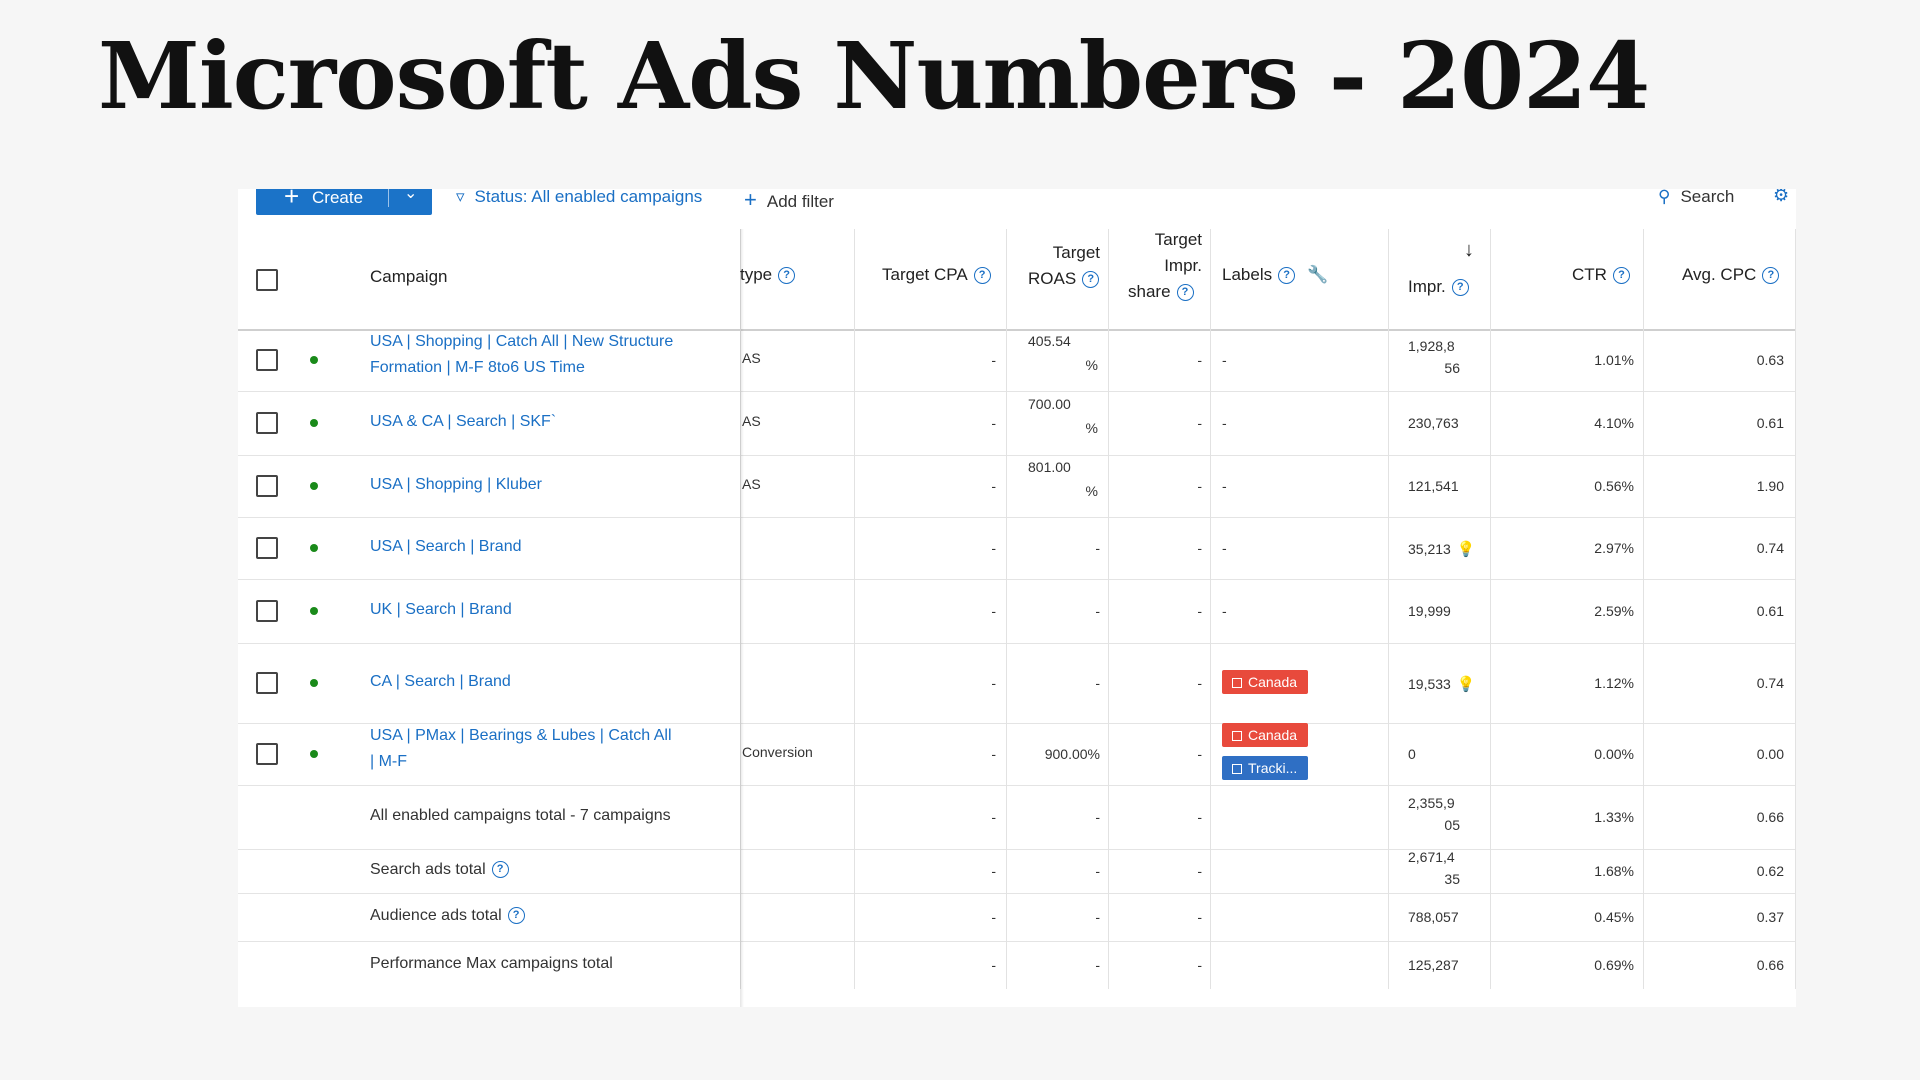  What do you see at coordinates (1452, 879) in the screenshot?
I see `impressions-total-cont: 35` at bounding box center [1452, 879].